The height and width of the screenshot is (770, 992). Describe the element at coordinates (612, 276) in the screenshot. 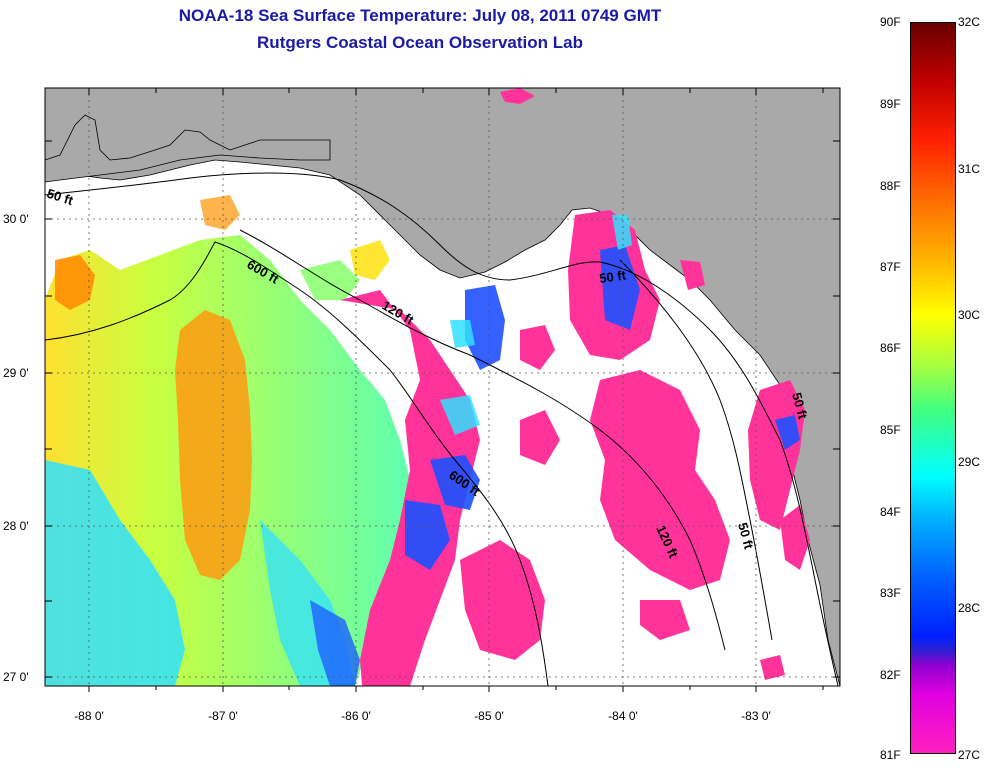

I see `contour-label-50ft-bigbend: 50 ft` at that location.